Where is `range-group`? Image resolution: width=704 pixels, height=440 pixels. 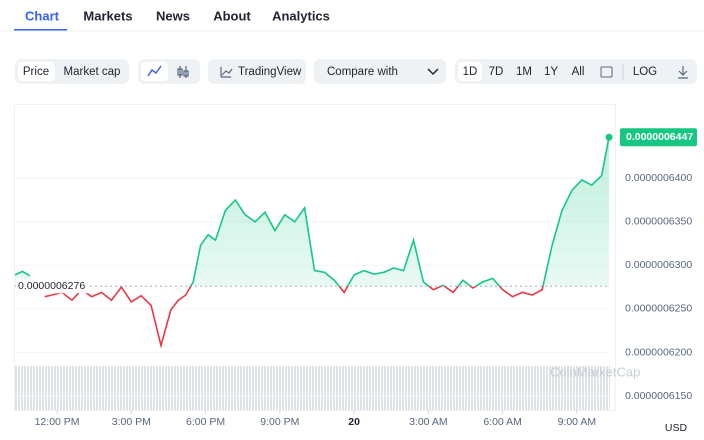 range-group is located at coordinates (576, 71).